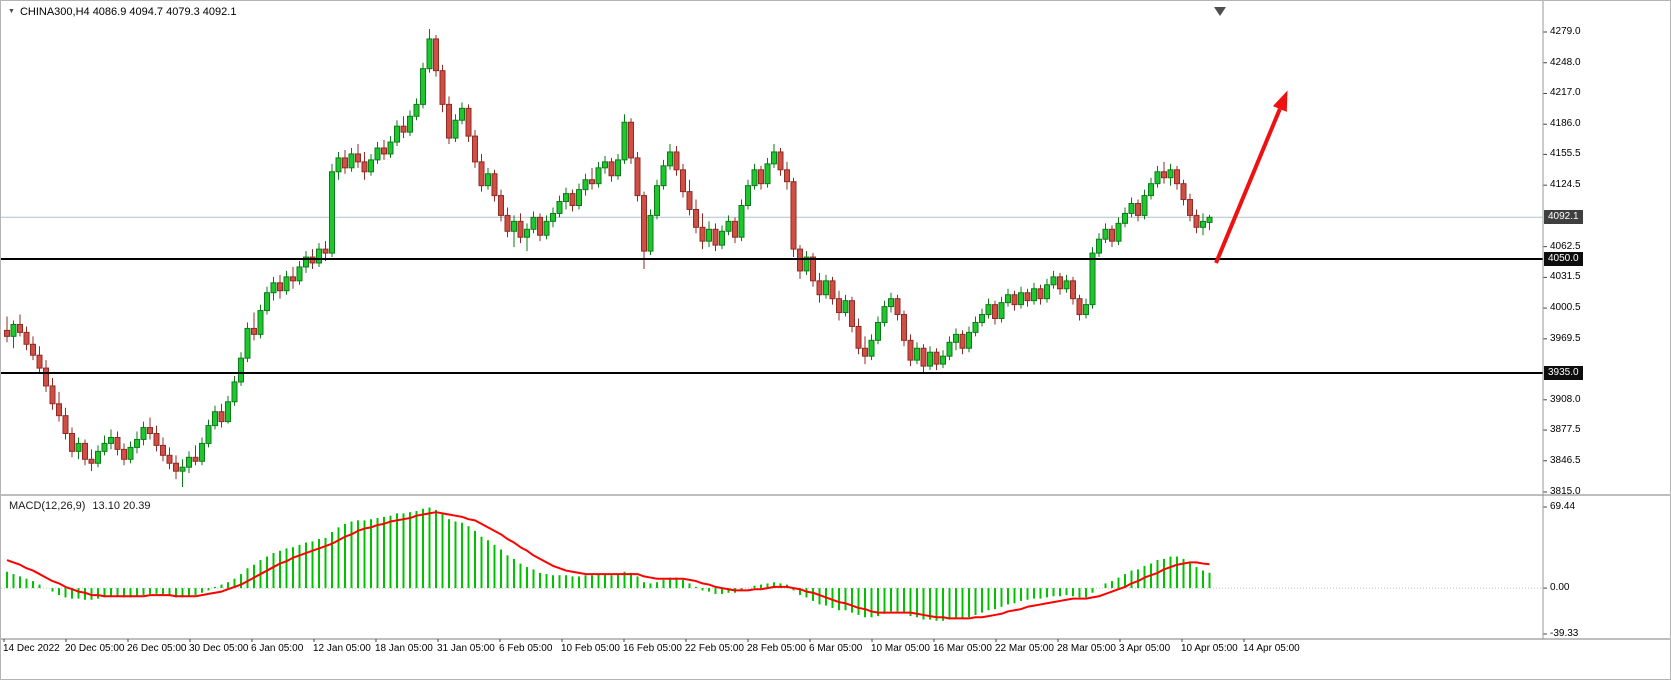  I want to click on price-axis-tick-label: 4248.0, so click(1565, 62).